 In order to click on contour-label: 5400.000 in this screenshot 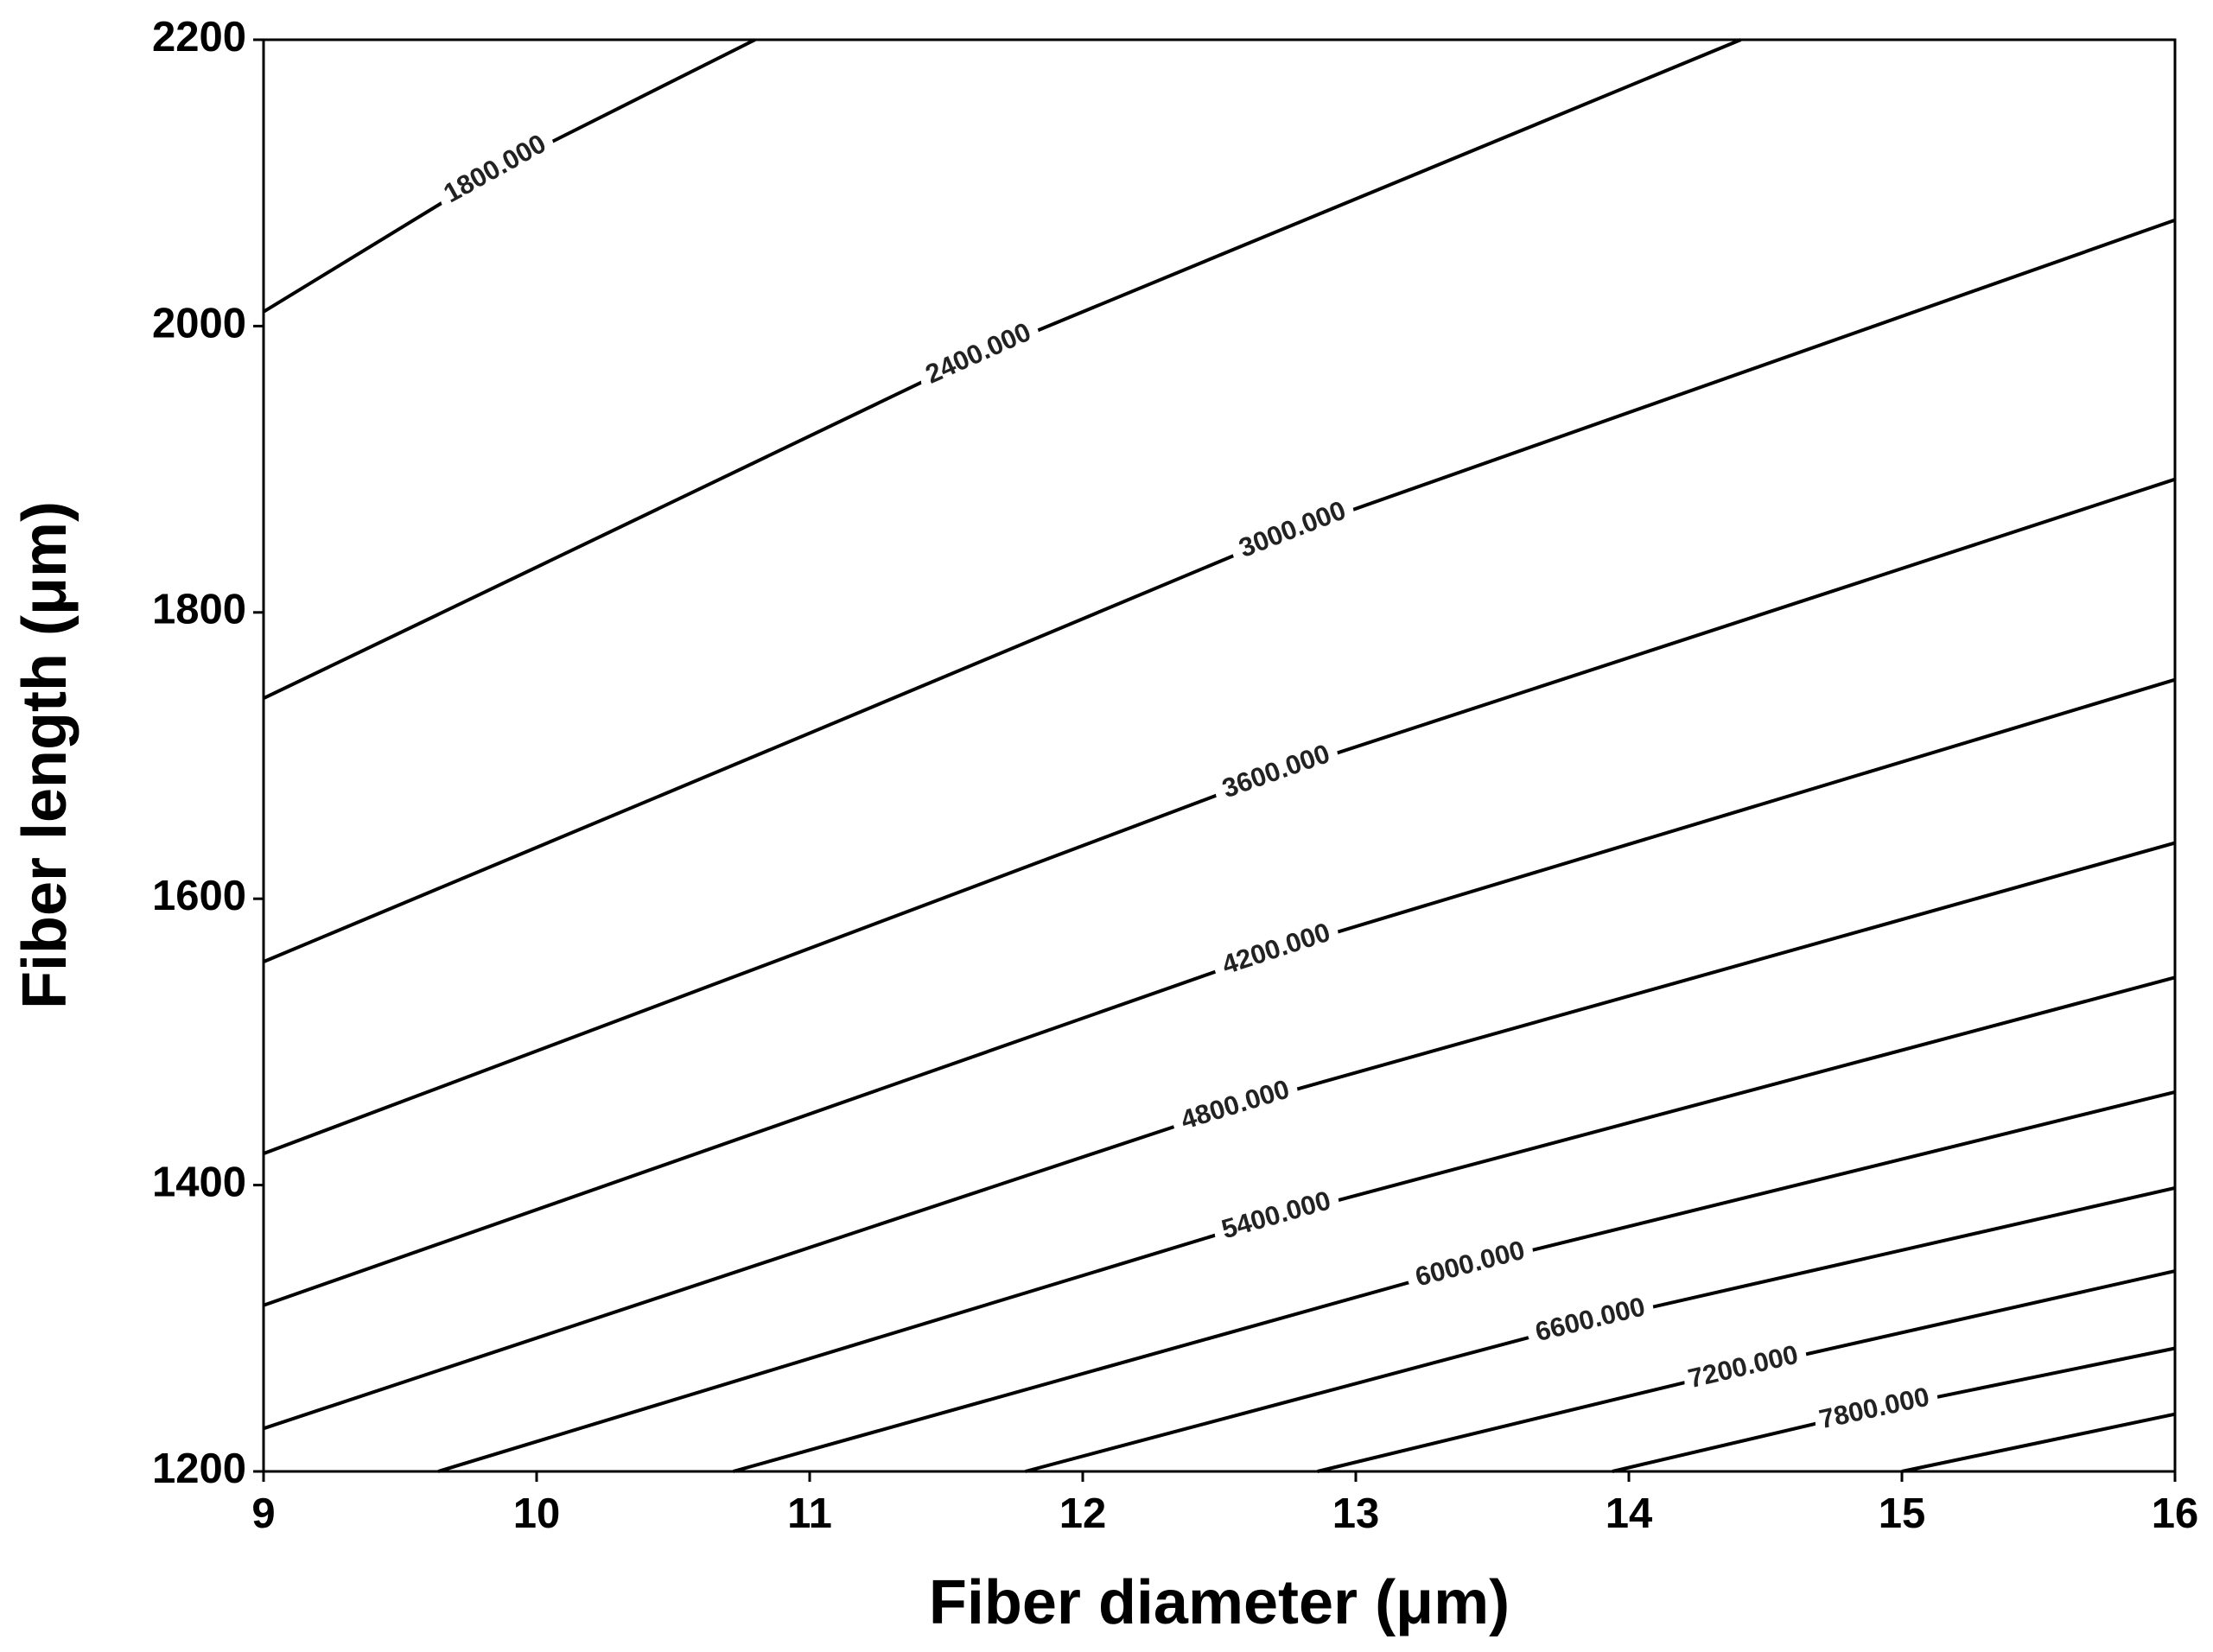, I will do `click(1276, 1214)`.